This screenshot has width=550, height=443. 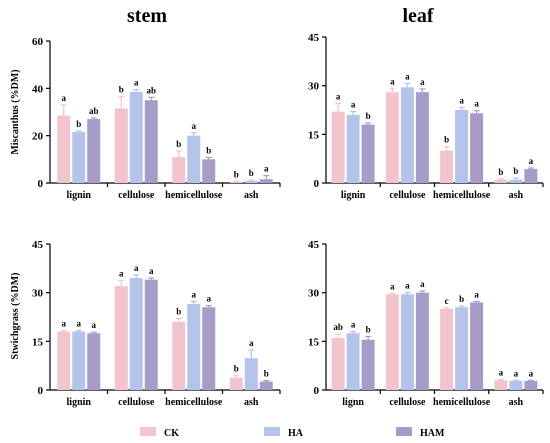 I want to click on category-label: lignn, so click(x=353, y=402).